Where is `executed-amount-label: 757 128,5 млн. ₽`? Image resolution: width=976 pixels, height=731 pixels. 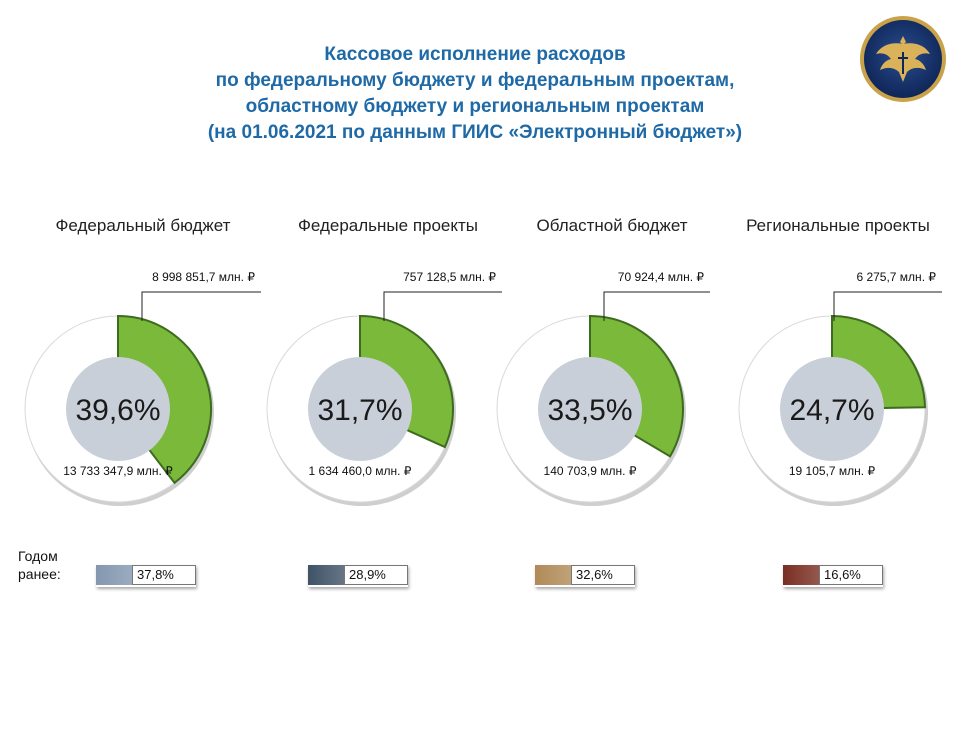
executed-amount-label: 757 128,5 млн. ₽ is located at coordinates (449, 277).